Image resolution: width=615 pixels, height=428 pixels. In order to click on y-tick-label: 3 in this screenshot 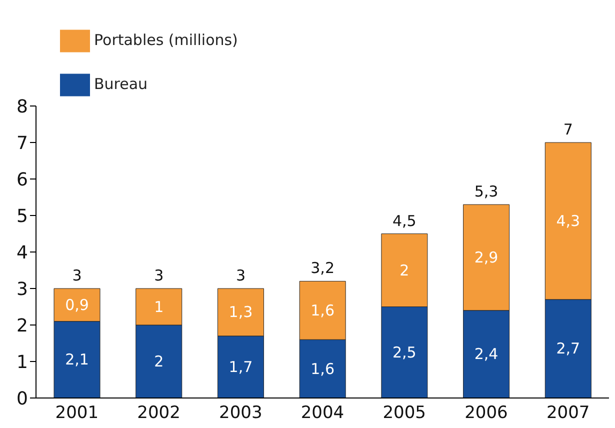, I will do `click(22, 289)`.